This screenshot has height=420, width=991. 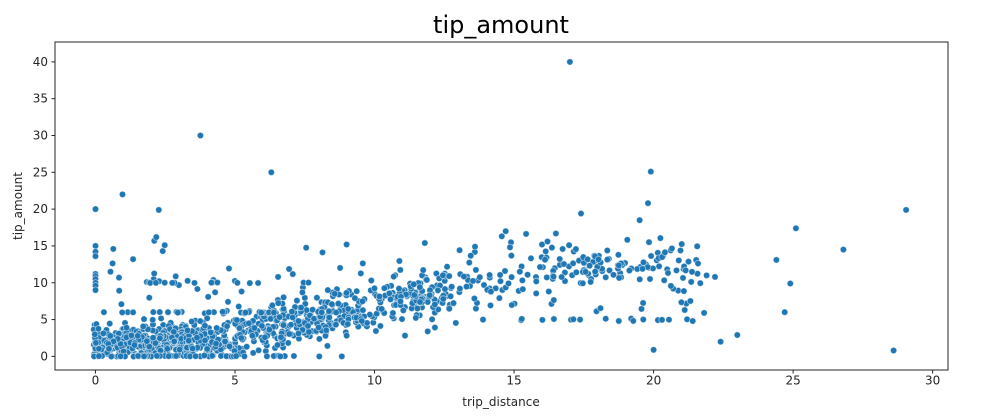 What do you see at coordinates (40, 209) in the screenshot?
I see `y-tick-label: 20` at bounding box center [40, 209].